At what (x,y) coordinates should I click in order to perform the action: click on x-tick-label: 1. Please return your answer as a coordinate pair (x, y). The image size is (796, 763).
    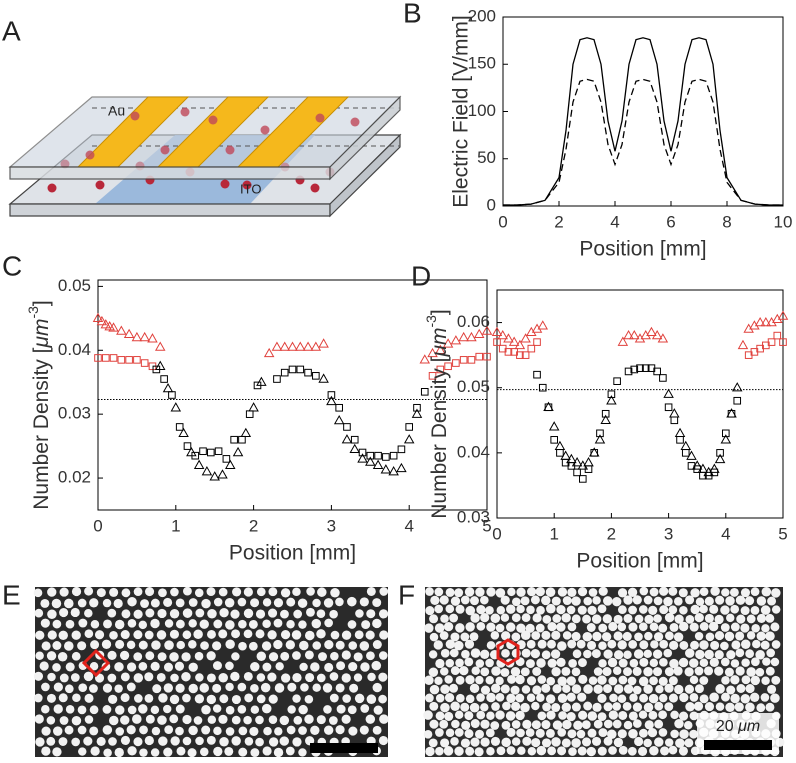
    Looking at the image, I should click on (175, 525).